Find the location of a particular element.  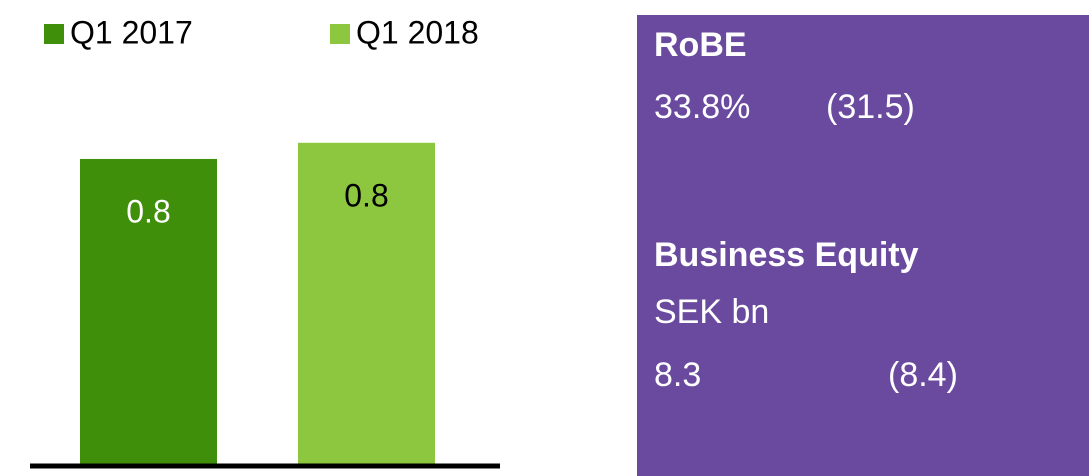

kpi-value: 33.8% is located at coordinates (702, 107).